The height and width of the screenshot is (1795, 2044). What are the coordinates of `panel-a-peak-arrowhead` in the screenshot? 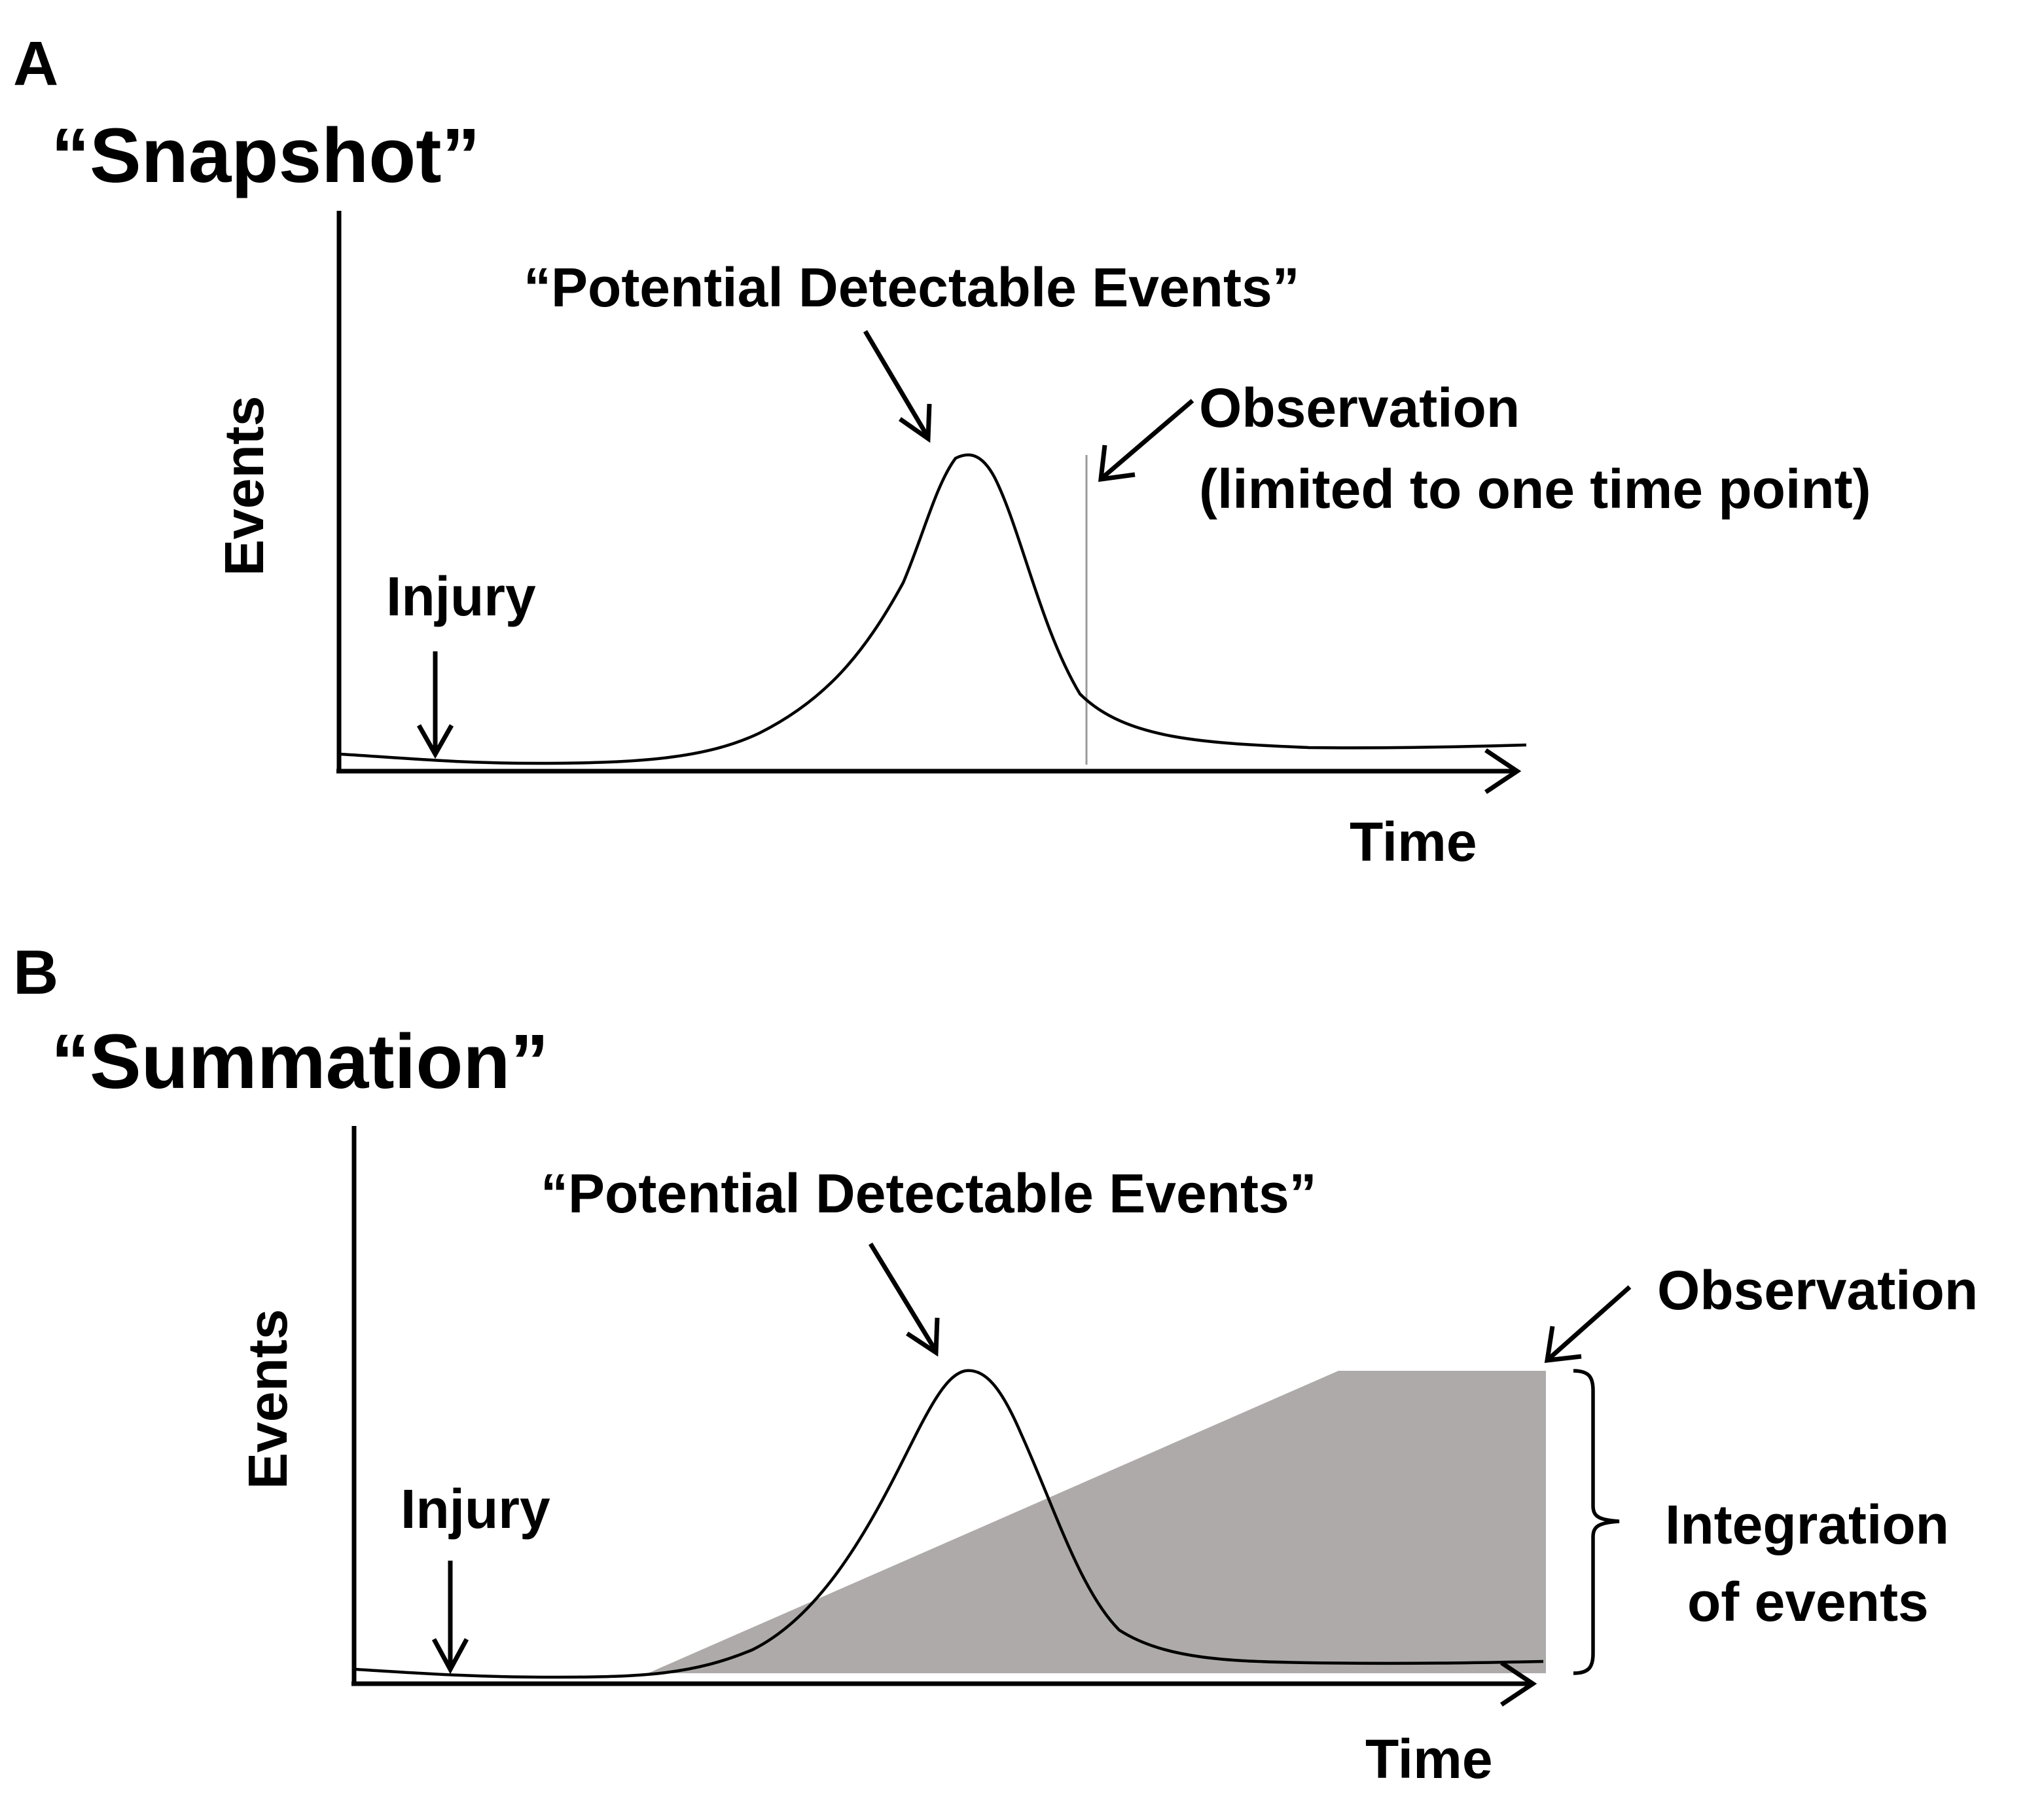 It's located at (915, 423).